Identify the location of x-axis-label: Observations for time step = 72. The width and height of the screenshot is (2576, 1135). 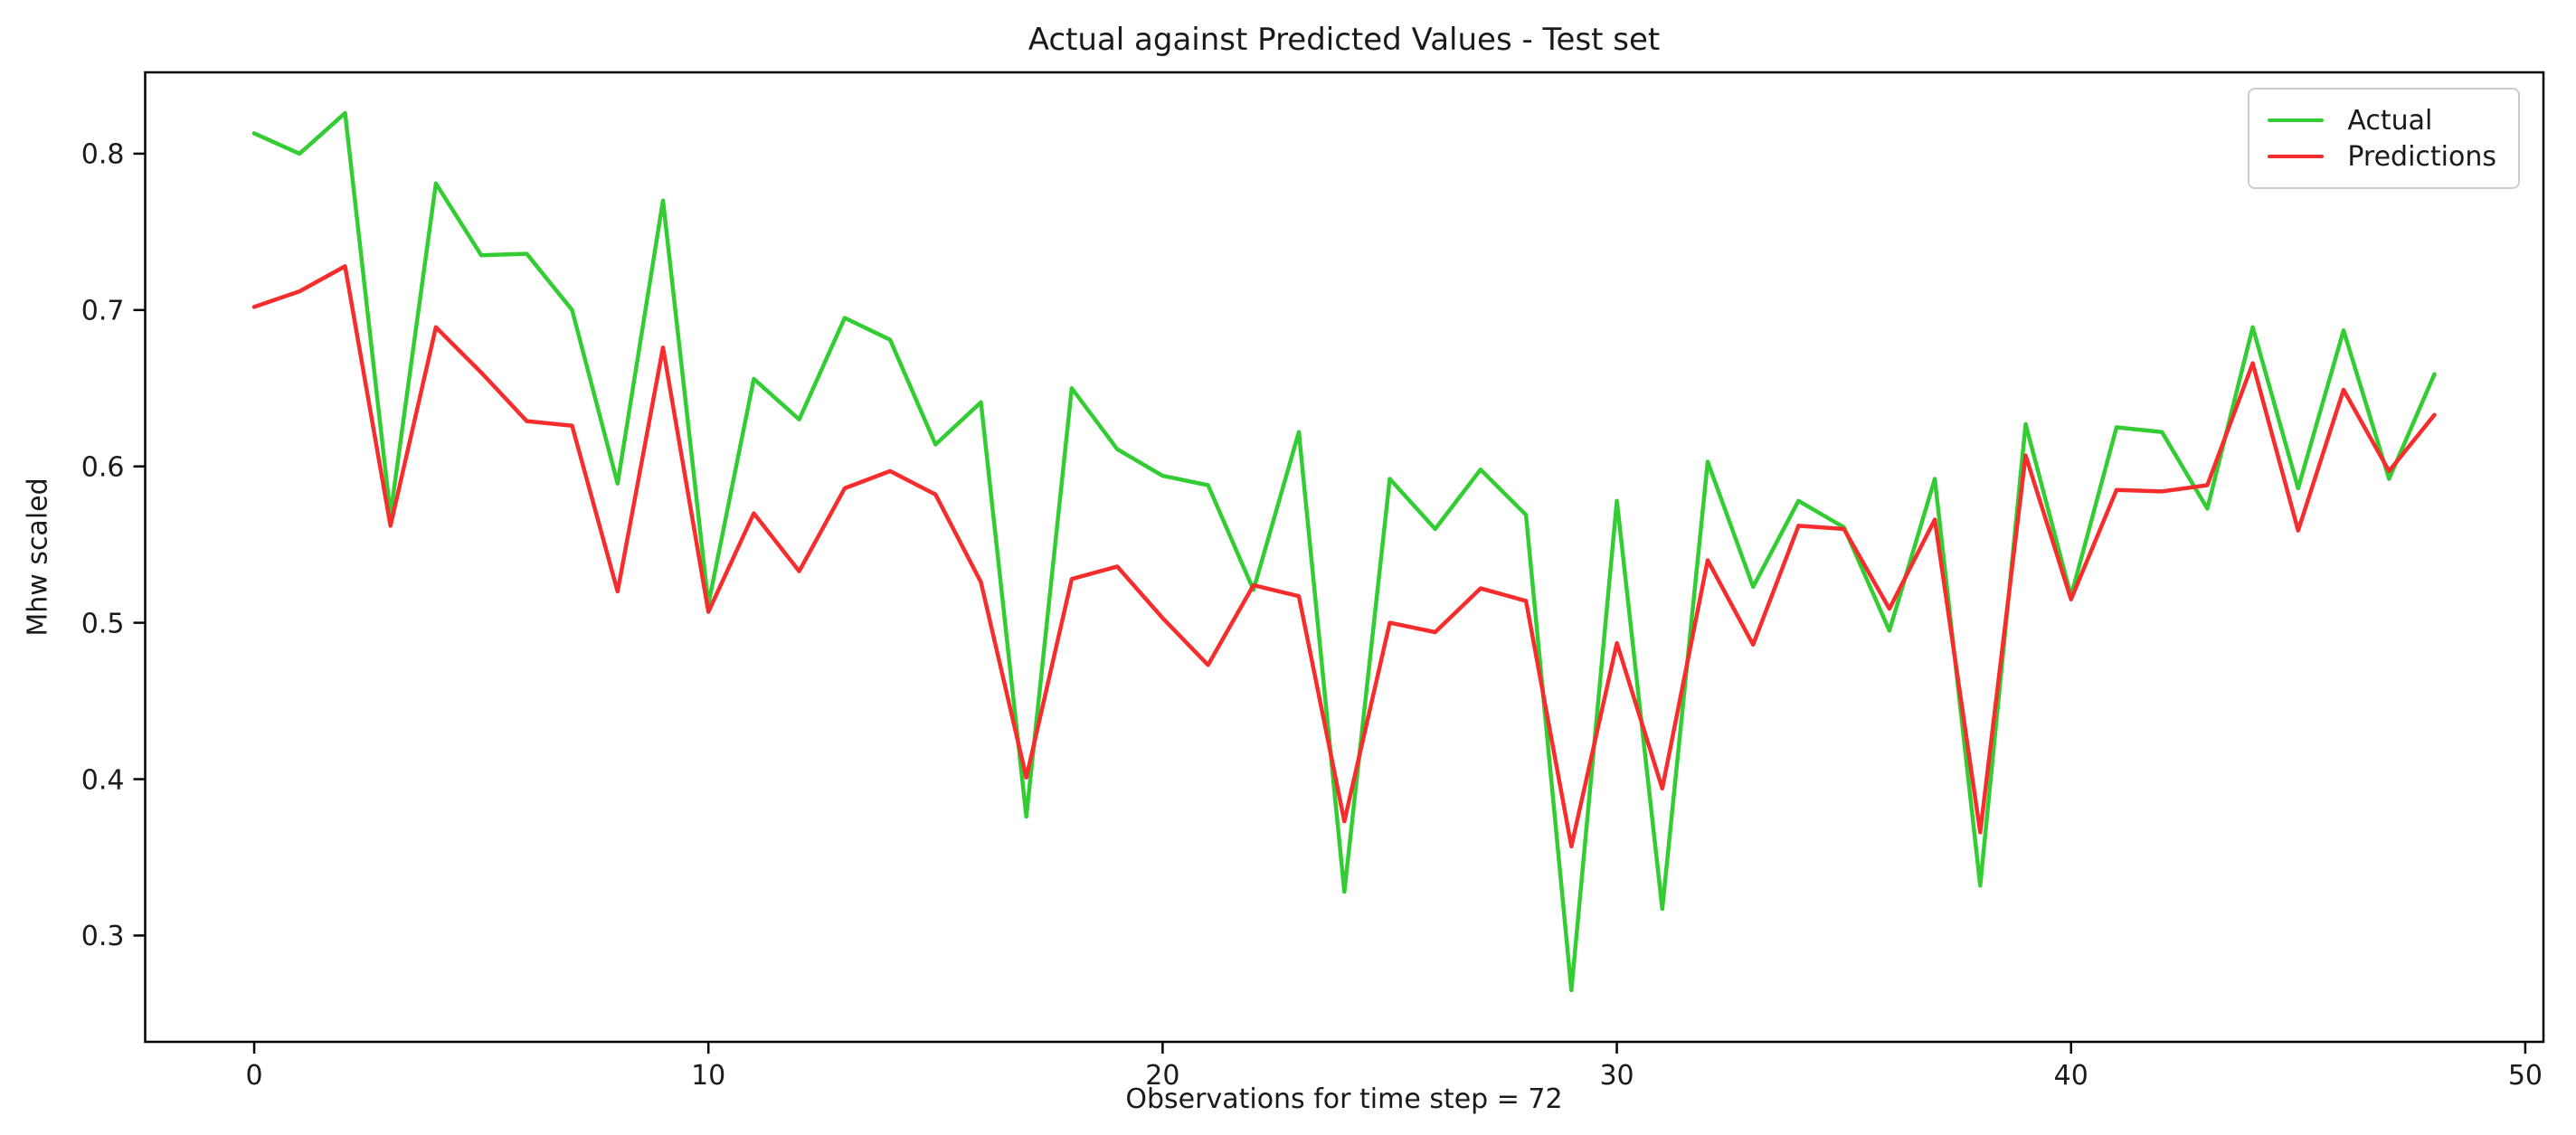
(1344, 1099).